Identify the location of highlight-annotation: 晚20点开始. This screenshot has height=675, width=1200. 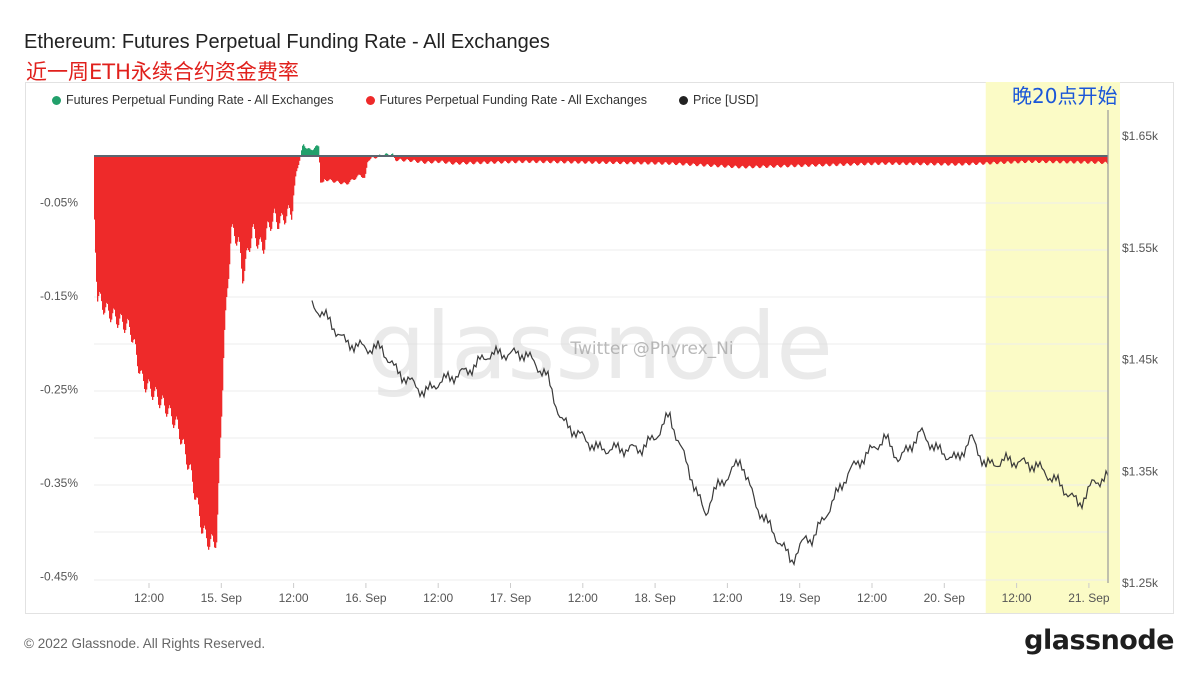
(1065, 96).